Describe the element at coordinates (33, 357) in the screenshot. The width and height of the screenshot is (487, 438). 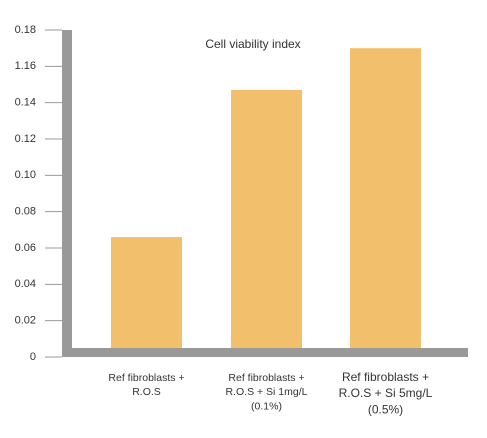
I see `y-tick-label: 0` at that location.